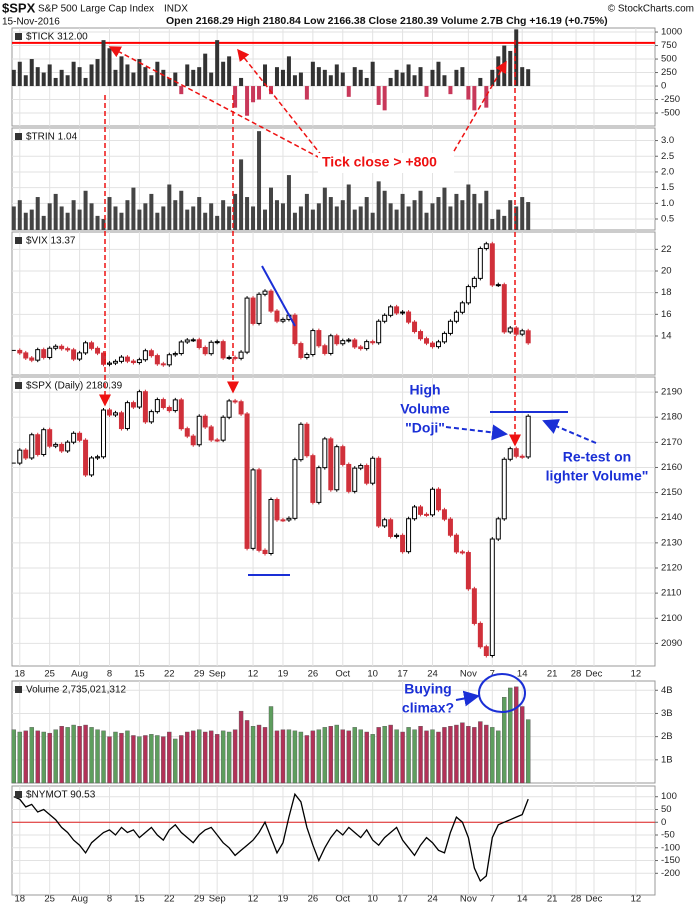 The image size is (697, 905). Describe the element at coordinates (139, 899) in the screenshot. I see `x-tick-label: 15` at that location.